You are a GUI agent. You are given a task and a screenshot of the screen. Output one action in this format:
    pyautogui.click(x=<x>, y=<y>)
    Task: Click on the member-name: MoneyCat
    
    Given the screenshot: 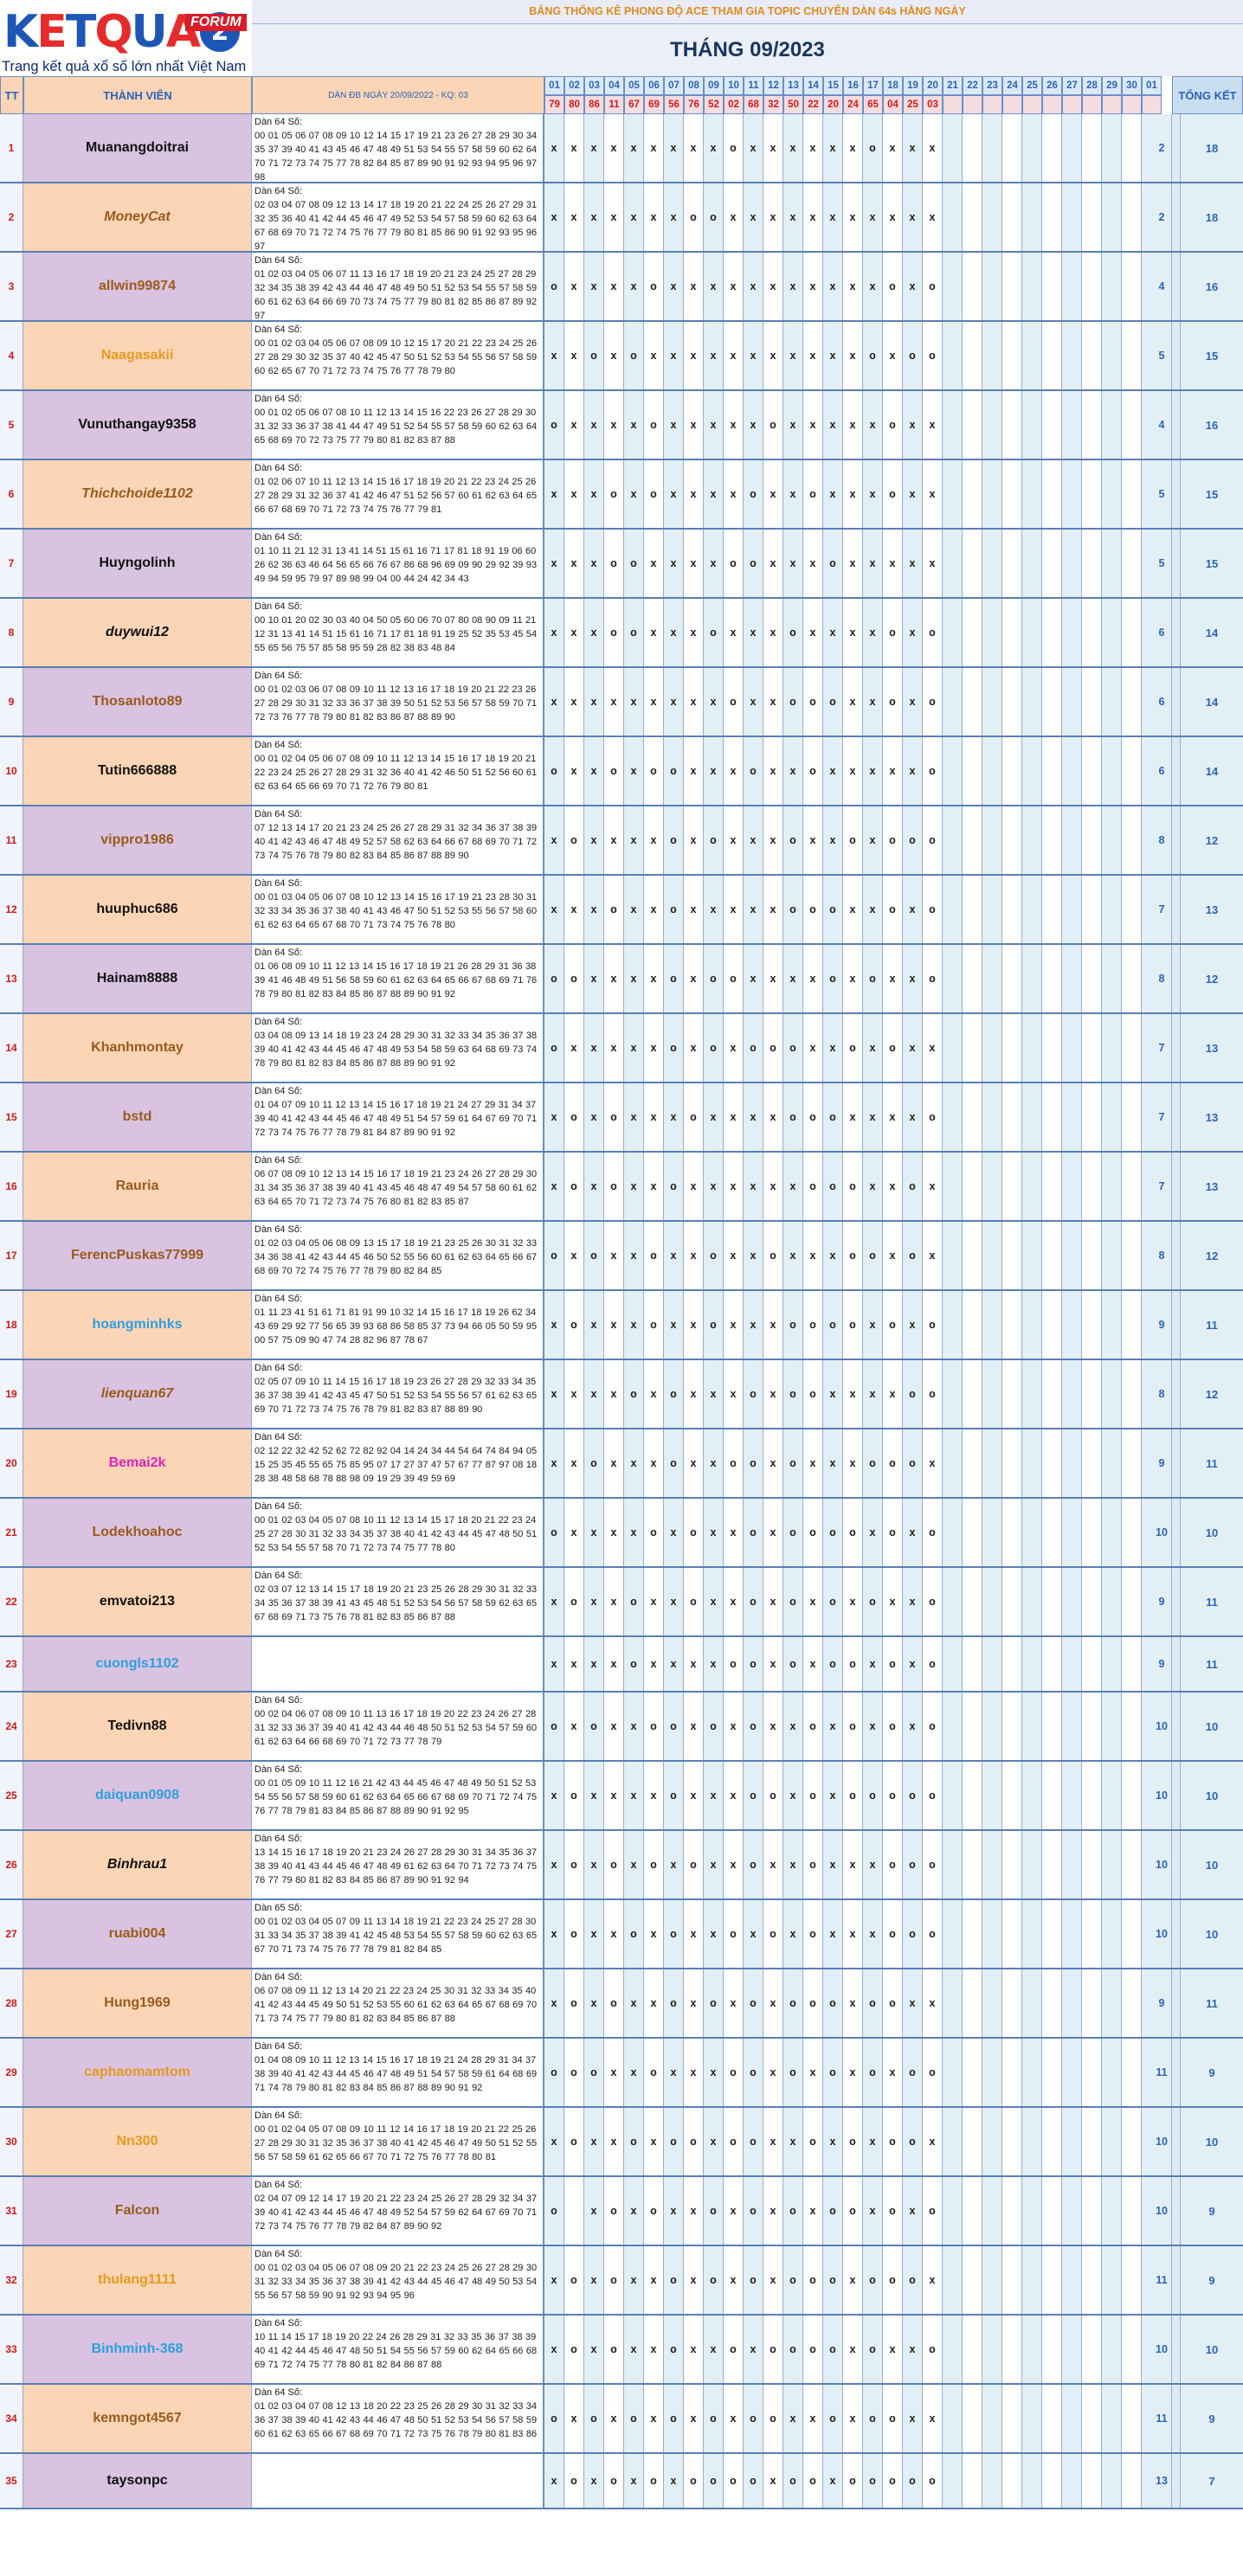 What is the action you would take?
    pyautogui.click(x=137, y=217)
    